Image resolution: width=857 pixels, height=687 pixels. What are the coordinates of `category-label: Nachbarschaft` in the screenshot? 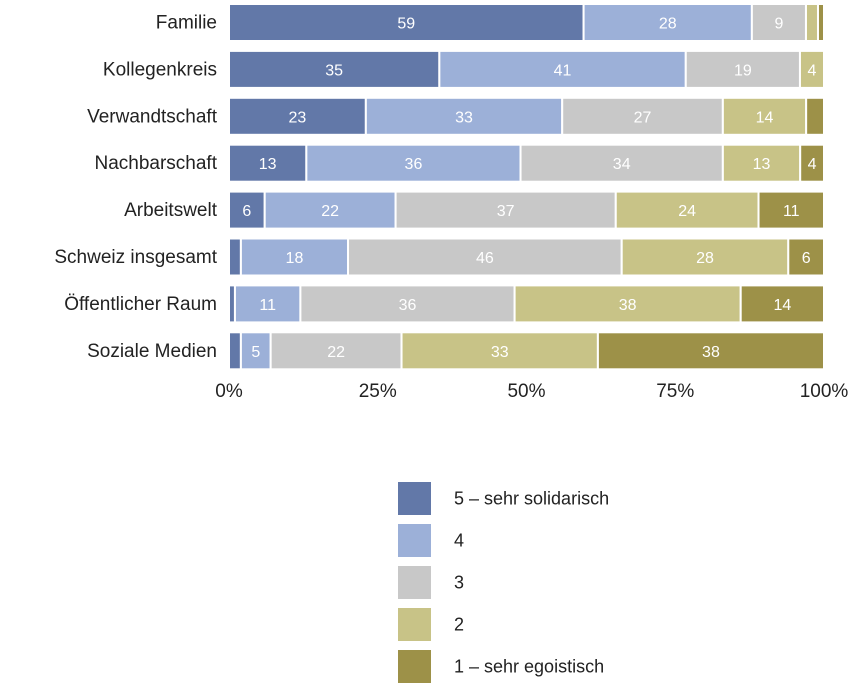 It's located at (155, 163).